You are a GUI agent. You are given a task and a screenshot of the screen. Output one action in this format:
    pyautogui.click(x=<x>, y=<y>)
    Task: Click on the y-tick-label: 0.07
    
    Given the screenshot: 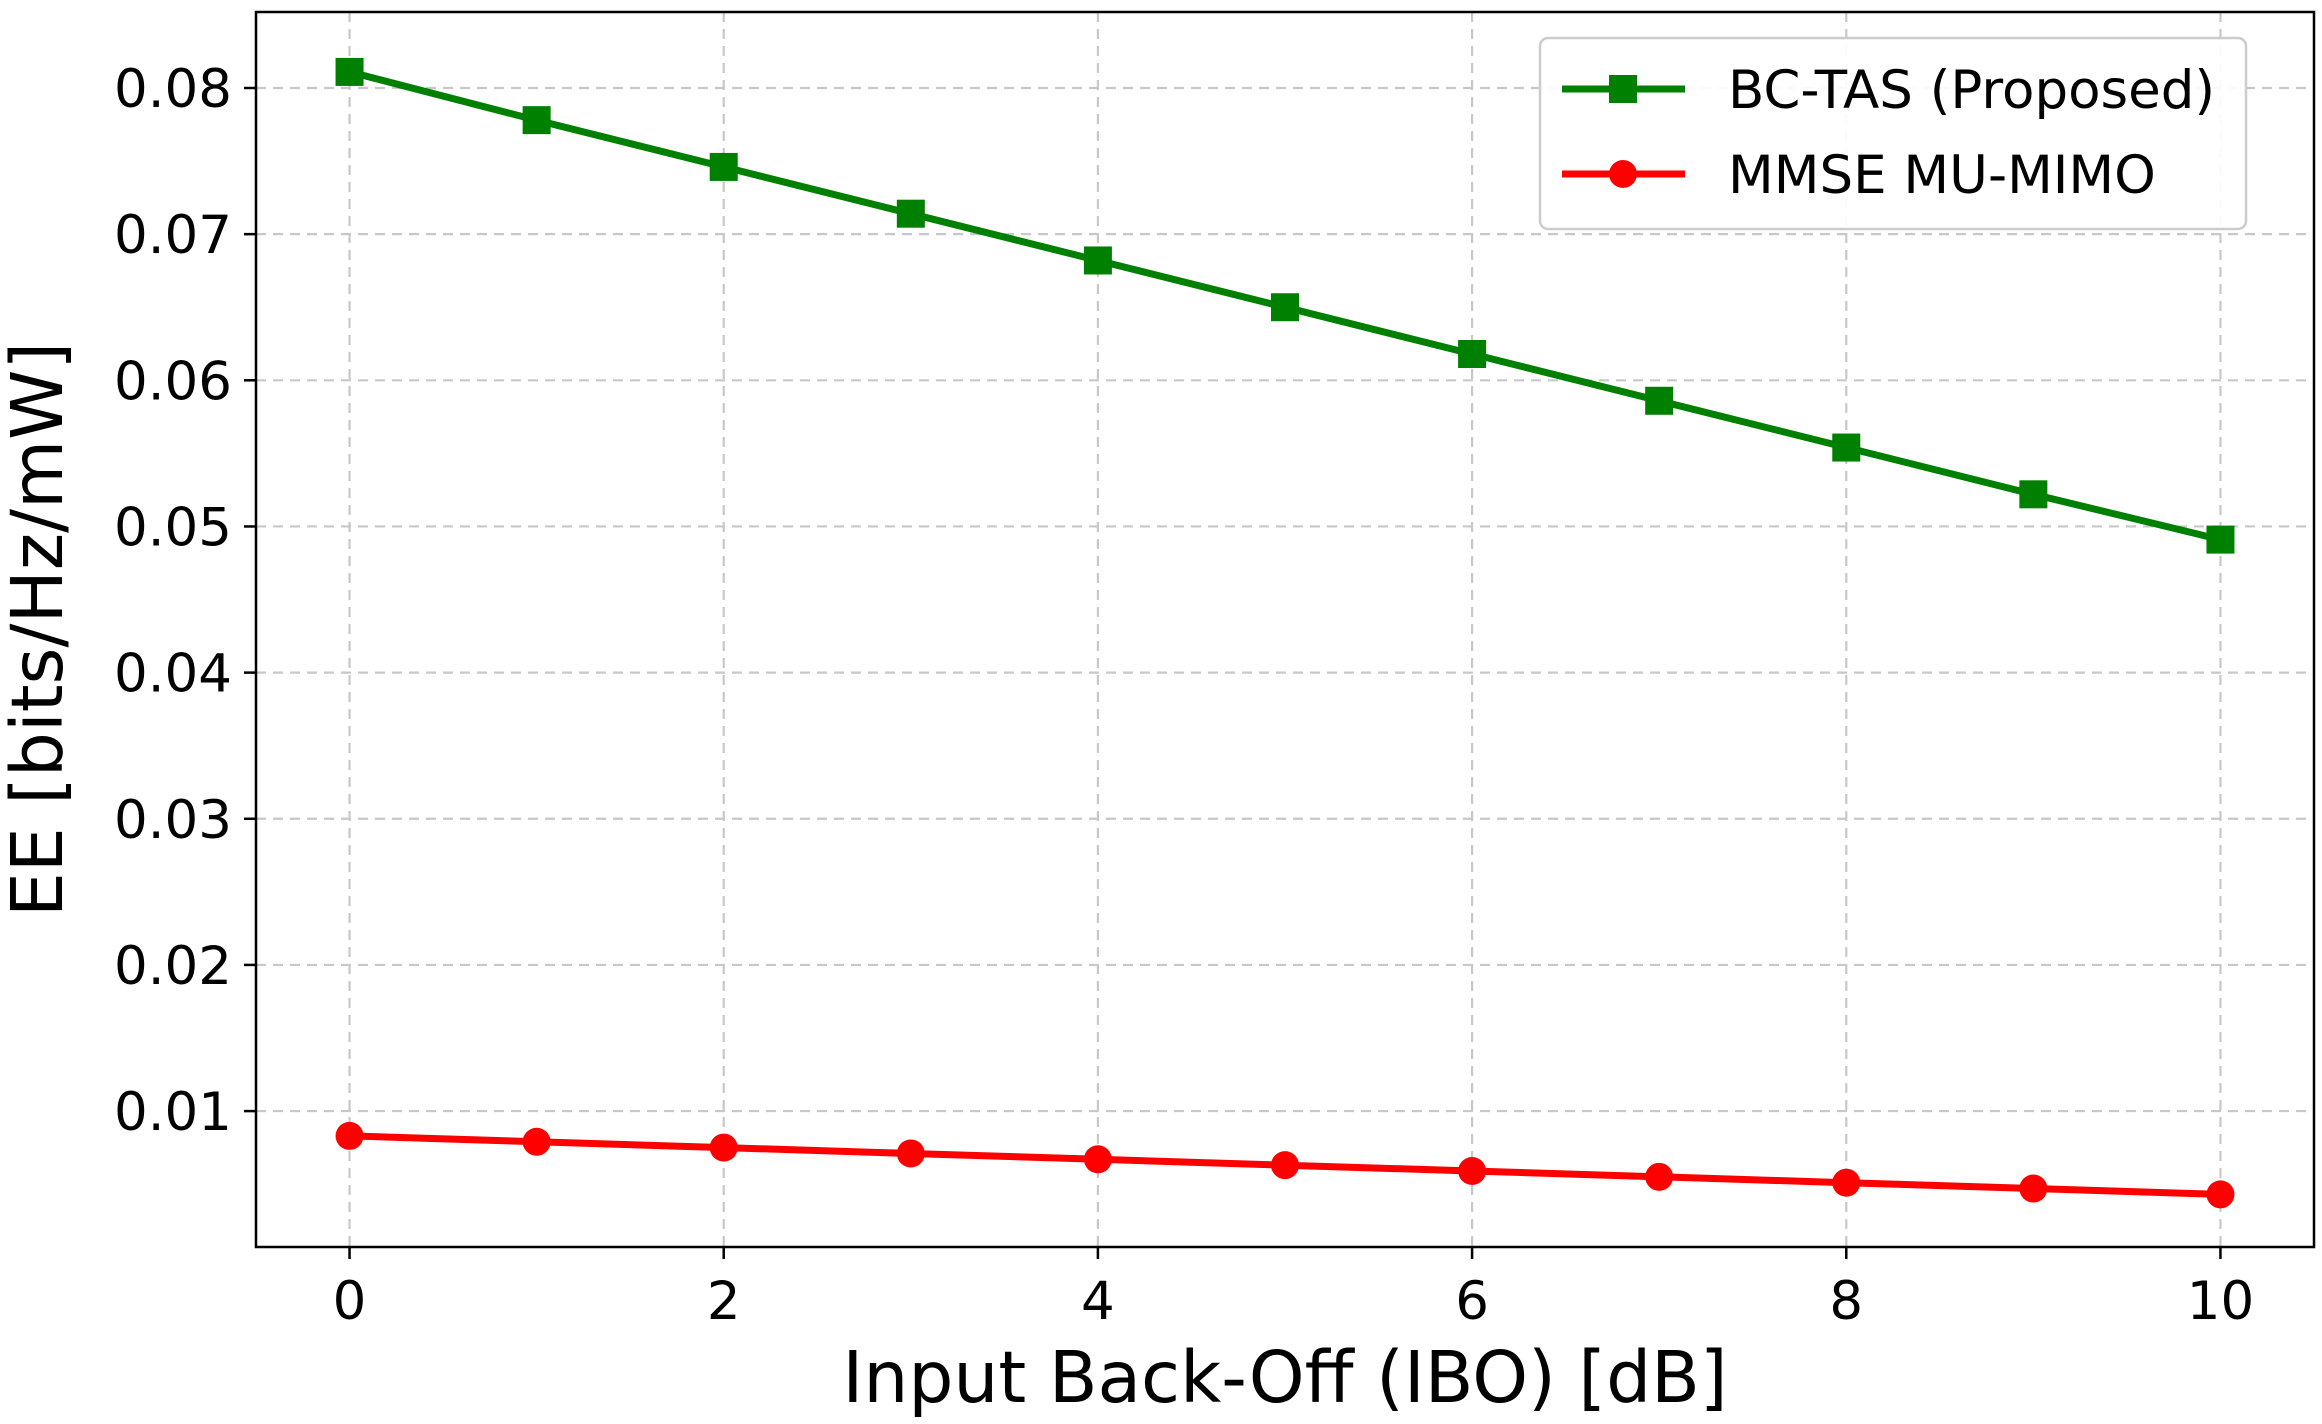 What is the action you would take?
    pyautogui.click(x=173, y=235)
    